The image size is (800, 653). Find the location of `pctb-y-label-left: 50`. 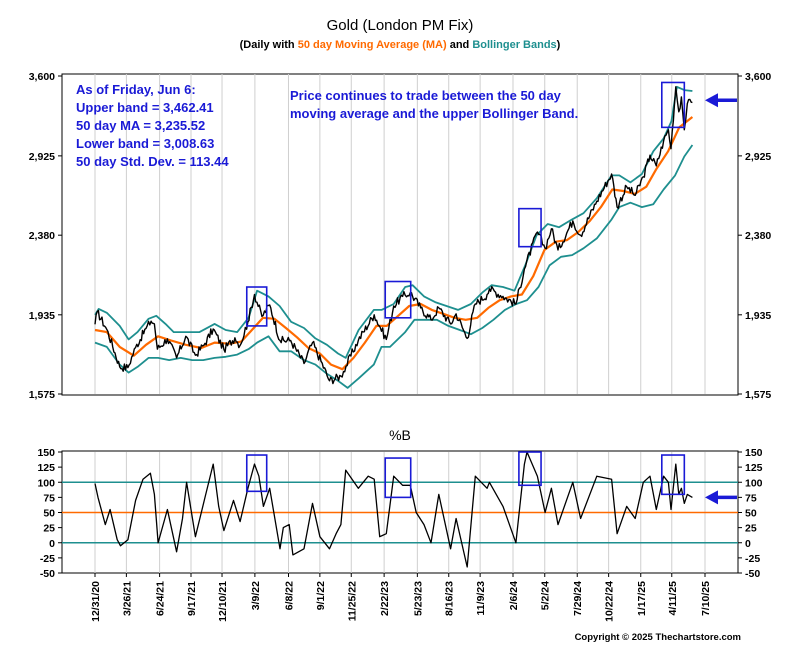

pctb-y-label-left: 50 is located at coordinates (49, 514).